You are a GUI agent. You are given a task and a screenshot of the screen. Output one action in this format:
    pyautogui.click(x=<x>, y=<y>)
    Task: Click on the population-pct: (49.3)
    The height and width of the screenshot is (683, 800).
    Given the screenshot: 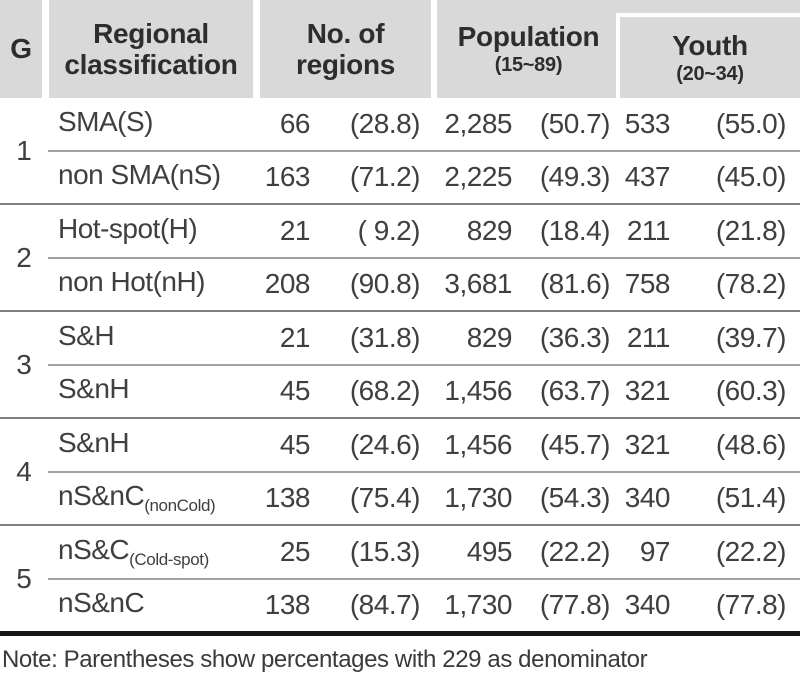 What is the action you would take?
    pyautogui.click(x=575, y=177)
    